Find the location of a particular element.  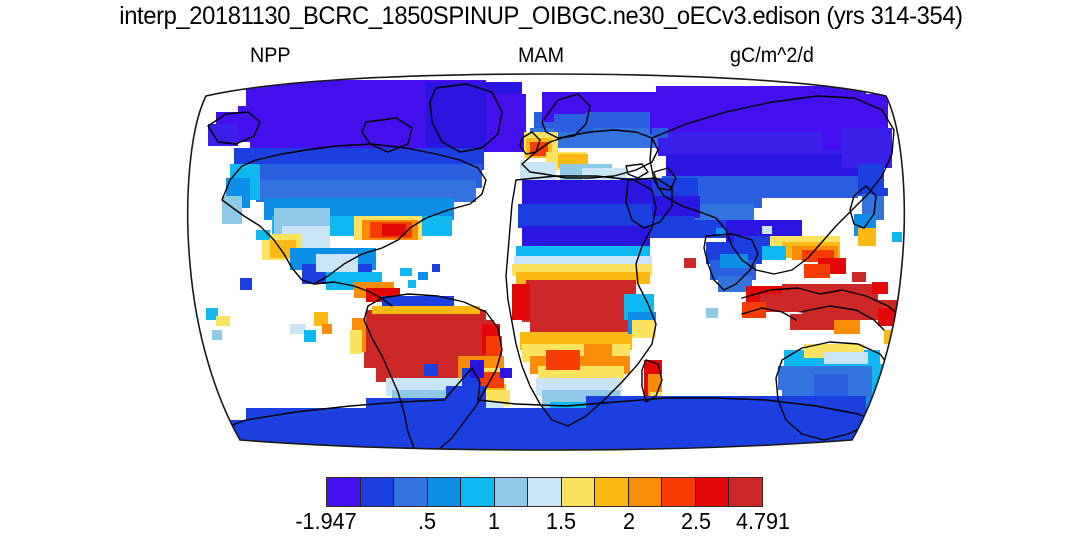

colorbar-tick-label: -1.947 is located at coordinates (326, 521).